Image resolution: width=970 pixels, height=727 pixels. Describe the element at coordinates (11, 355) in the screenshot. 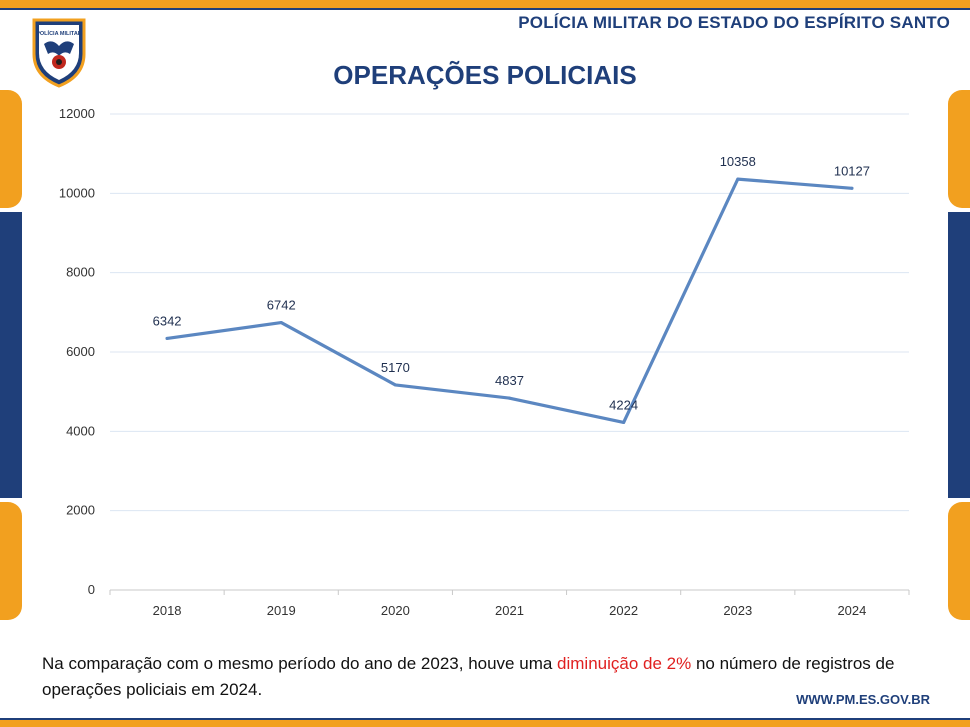

I see `left-side-accent-middle` at that location.